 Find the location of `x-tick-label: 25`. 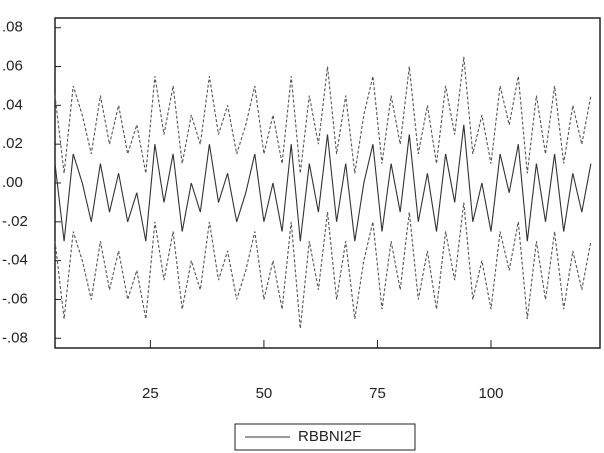

x-tick-label: 25 is located at coordinates (150, 393).